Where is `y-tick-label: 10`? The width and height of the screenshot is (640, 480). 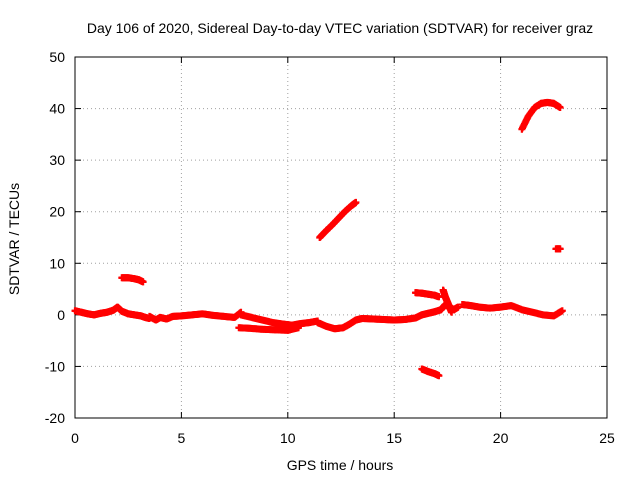 y-tick-label: 10 is located at coordinates (57, 263).